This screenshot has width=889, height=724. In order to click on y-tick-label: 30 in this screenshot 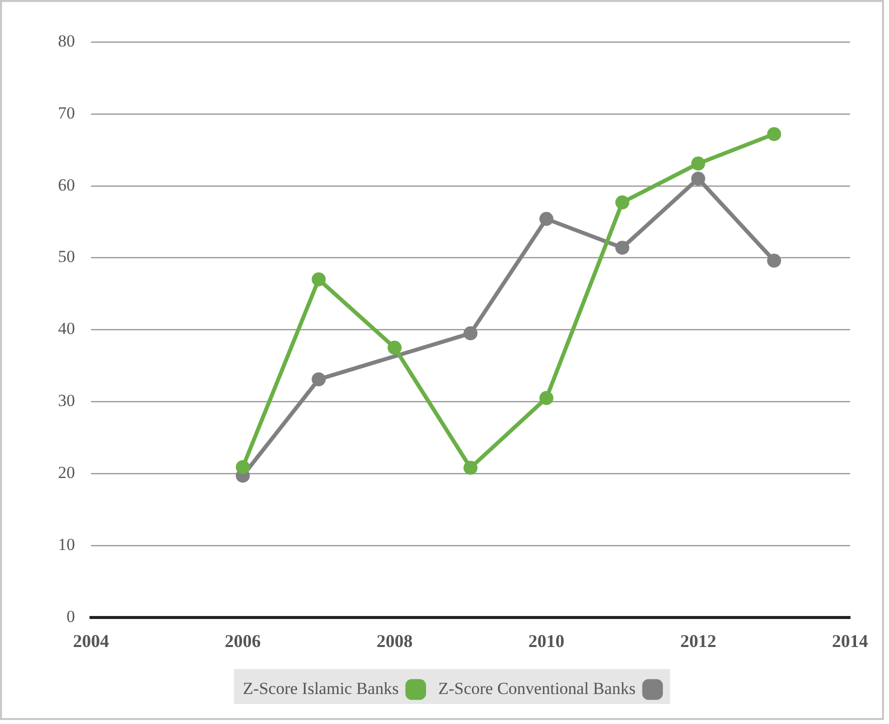, I will do `click(66, 400)`.